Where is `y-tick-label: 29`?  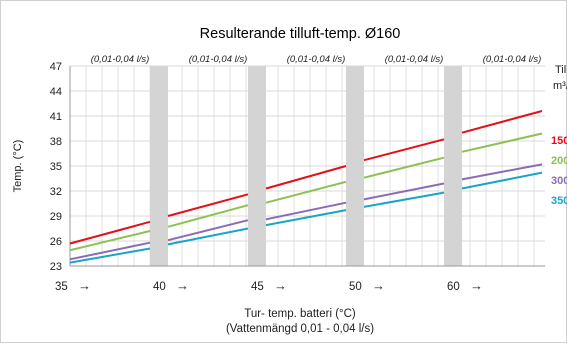
y-tick-label: 29 is located at coordinates (56, 217).